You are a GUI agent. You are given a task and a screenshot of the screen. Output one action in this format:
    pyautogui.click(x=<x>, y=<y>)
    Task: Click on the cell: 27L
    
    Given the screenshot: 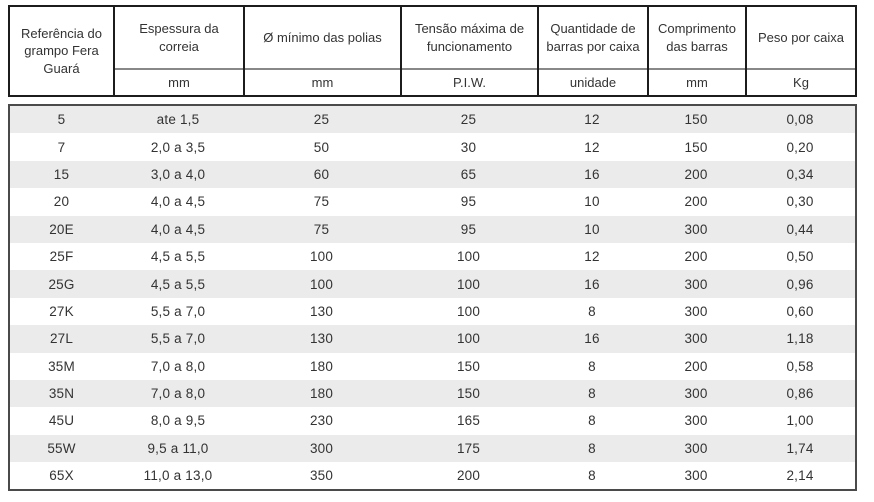 What is the action you would take?
    pyautogui.click(x=61, y=339)
    